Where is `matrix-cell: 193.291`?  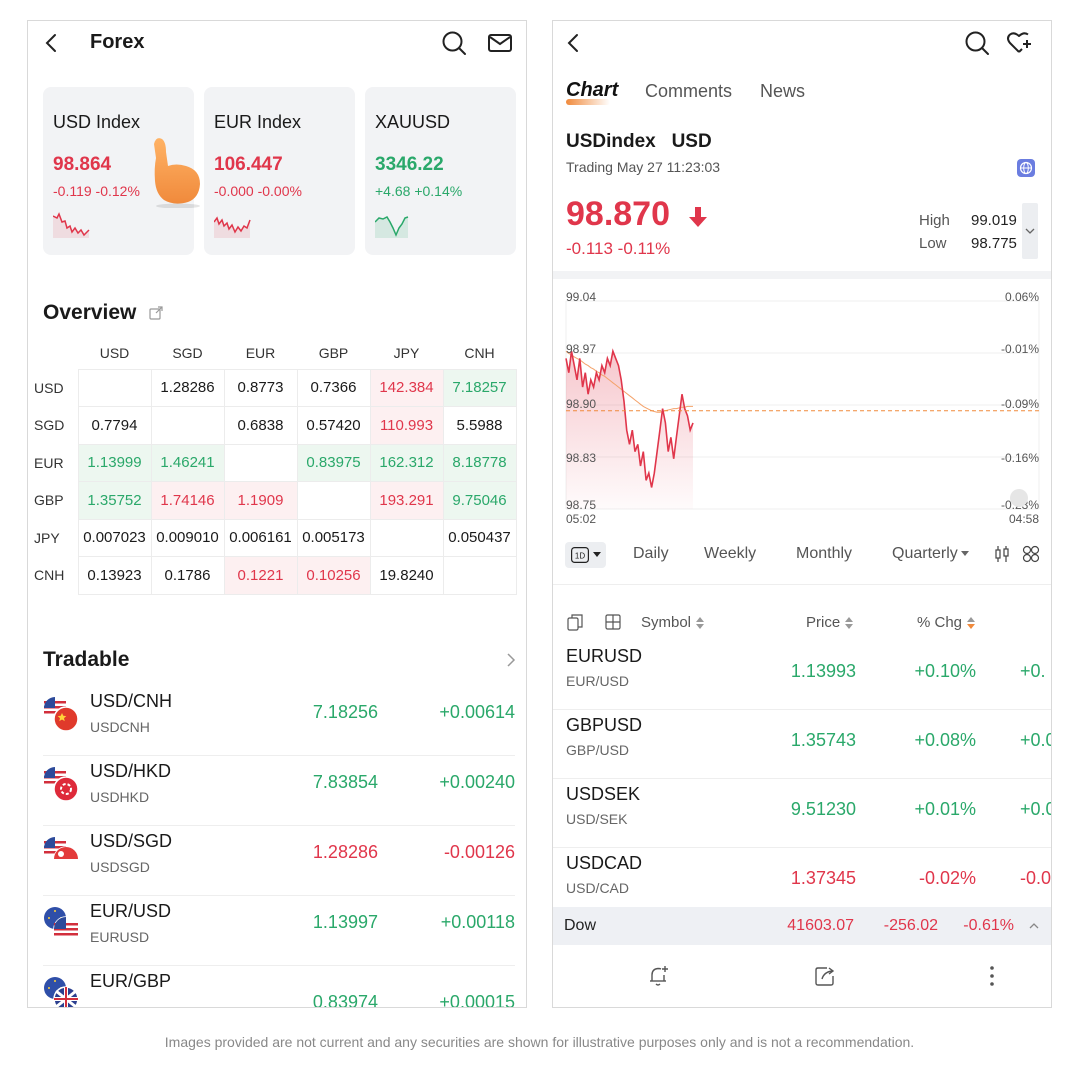
matrix-cell: 193.291 is located at coordinates (406, 500).